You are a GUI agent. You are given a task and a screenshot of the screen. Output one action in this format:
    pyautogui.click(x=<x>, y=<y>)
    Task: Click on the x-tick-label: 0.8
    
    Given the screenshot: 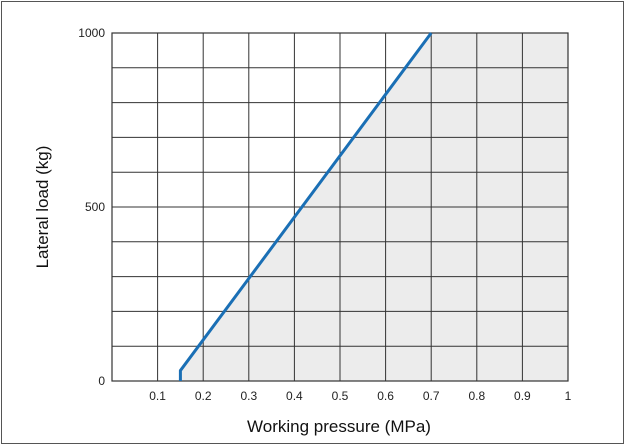 What is the action you would take?
    pyautogui.click(x=476, y=396)
    